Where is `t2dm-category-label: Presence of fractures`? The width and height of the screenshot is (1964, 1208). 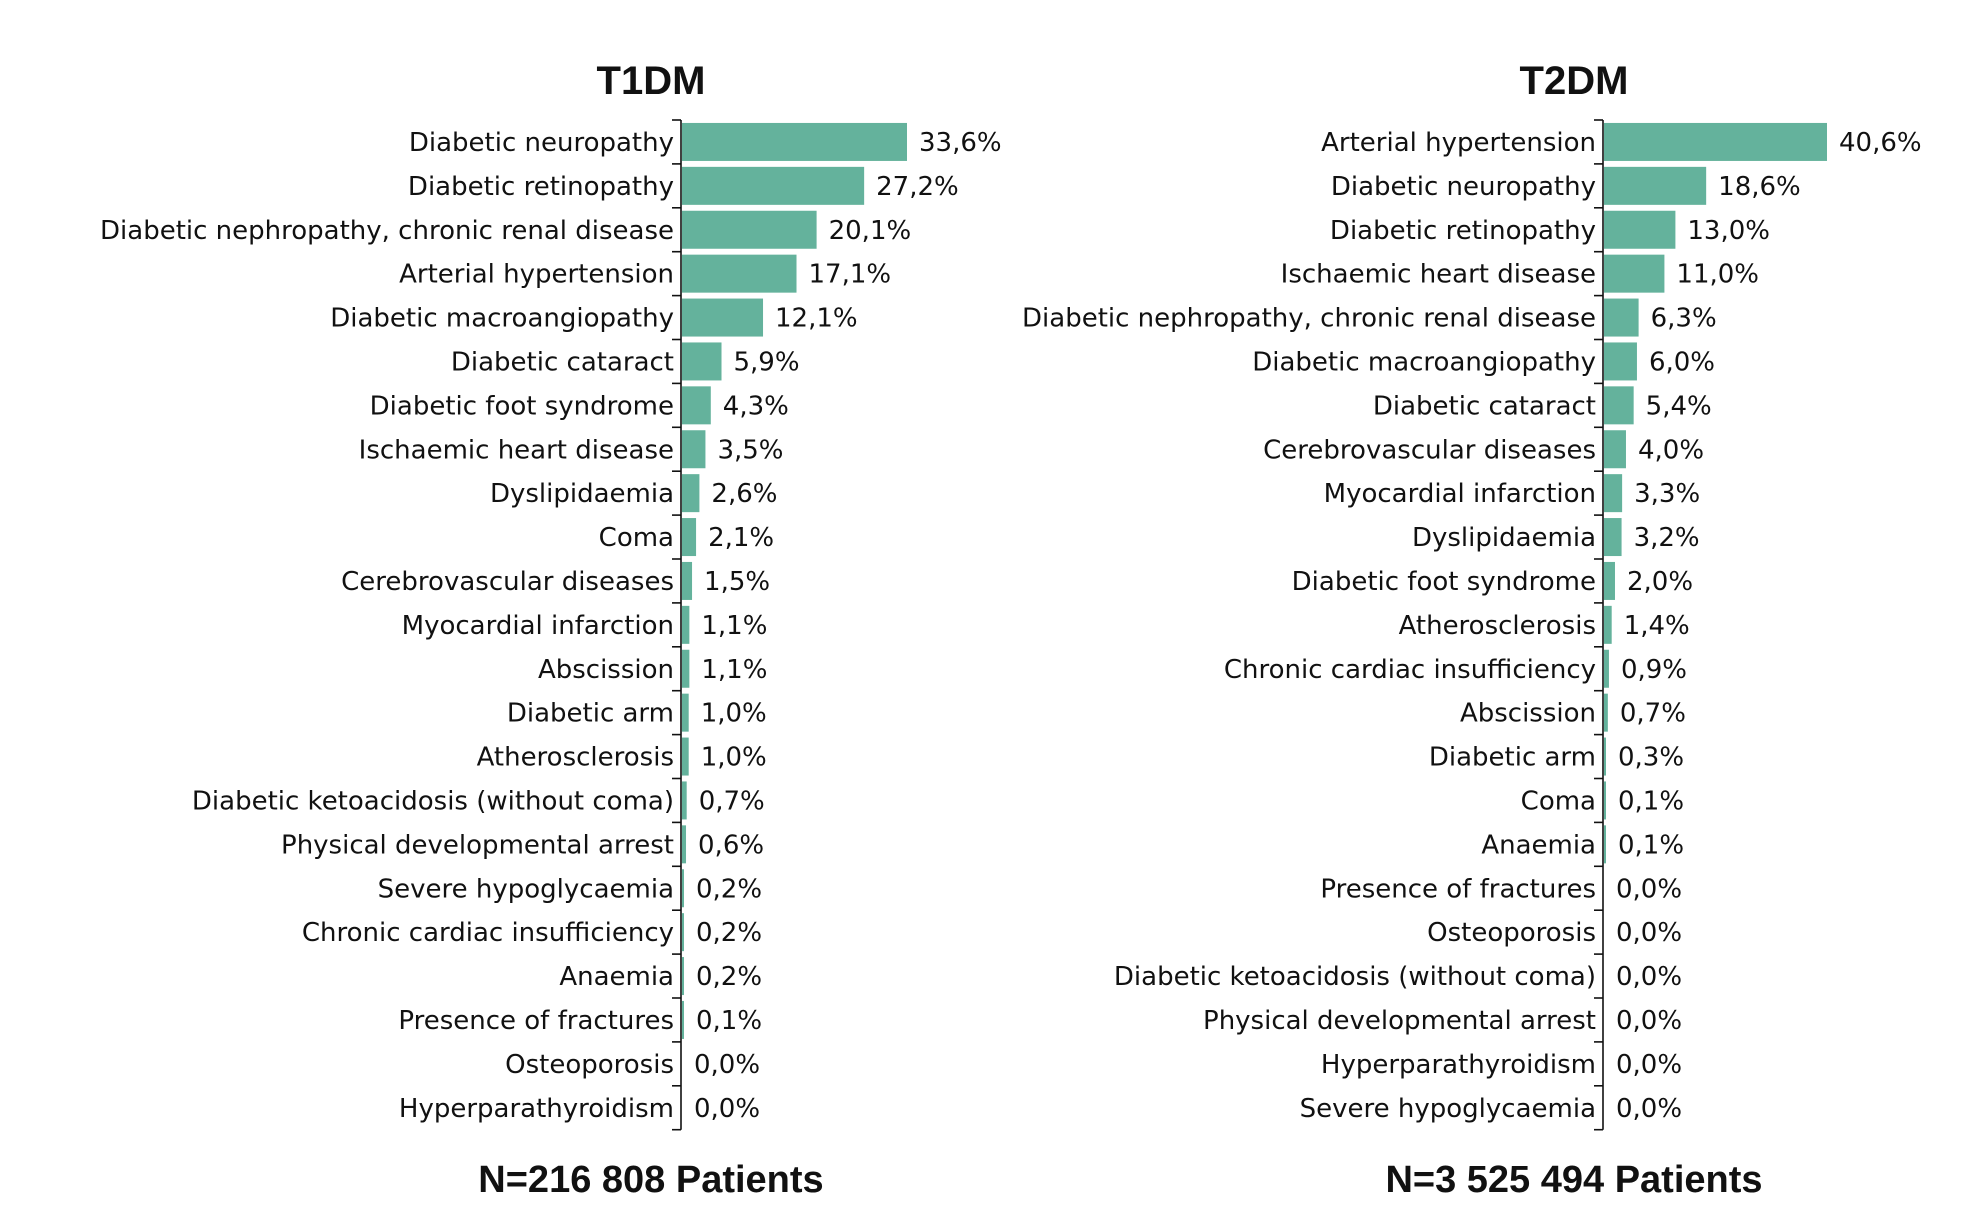
t2dm-category-label: Presence of fractures is located at coordinates (1458, 889).